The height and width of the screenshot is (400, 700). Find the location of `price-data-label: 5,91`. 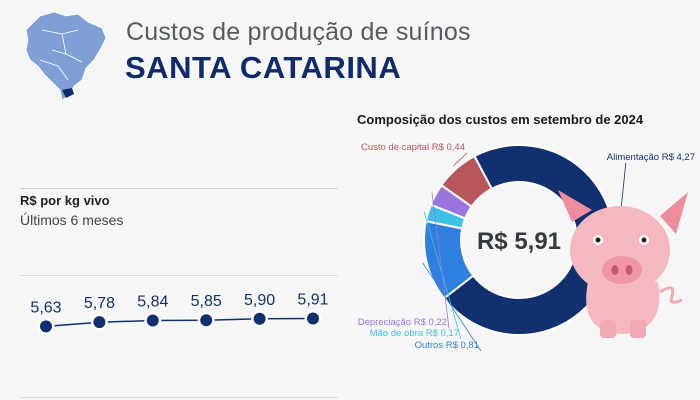

price-data-label: 5,91 is located at coordinates (312, 300).